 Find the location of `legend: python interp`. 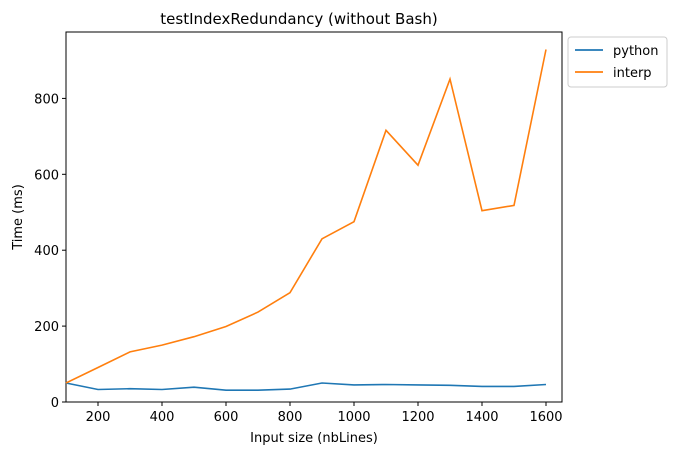

legend: python interp is located at coordinates (617, 62).